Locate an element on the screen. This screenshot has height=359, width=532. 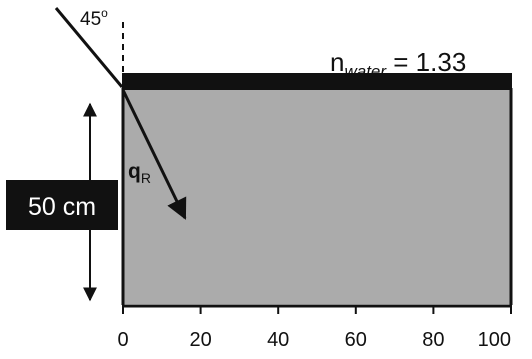
water-index-label: nwater = 1.33 is located at coordinates (398, 64).